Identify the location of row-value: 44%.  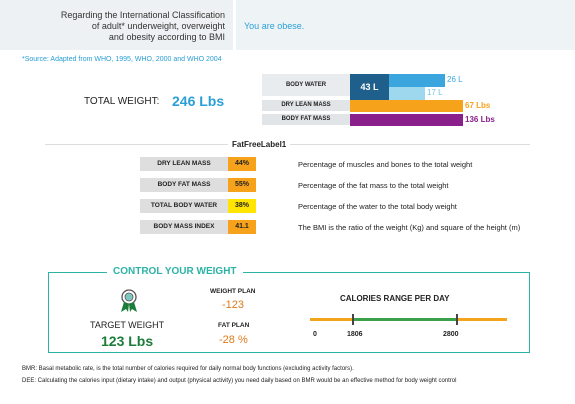
(242, 164).